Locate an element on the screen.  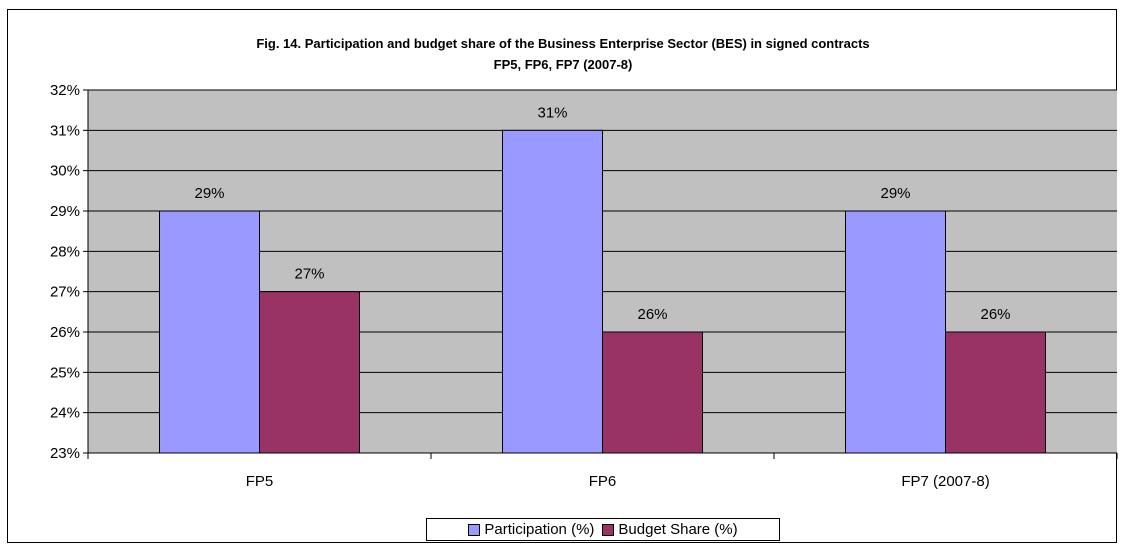
y-tick-label: 23% is located at coordinates (65, 453).